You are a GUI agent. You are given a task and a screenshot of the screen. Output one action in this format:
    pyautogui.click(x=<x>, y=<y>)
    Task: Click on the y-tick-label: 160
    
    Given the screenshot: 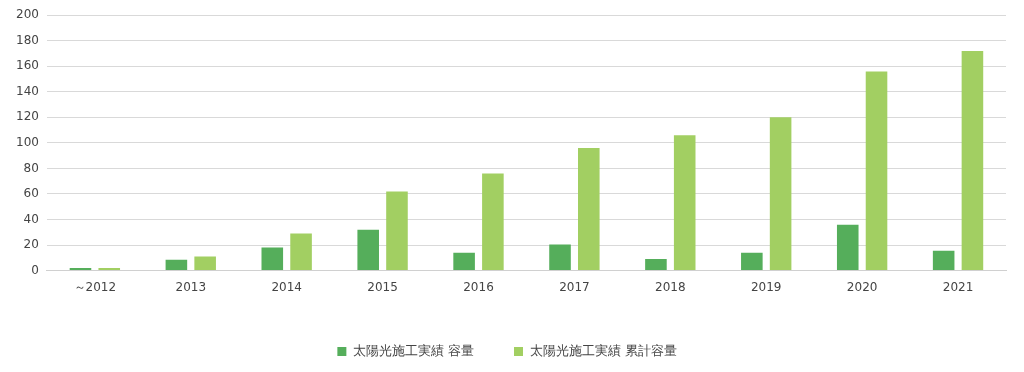 What is the action you would take?
    pyautogui.click(x=27, y=65)
    